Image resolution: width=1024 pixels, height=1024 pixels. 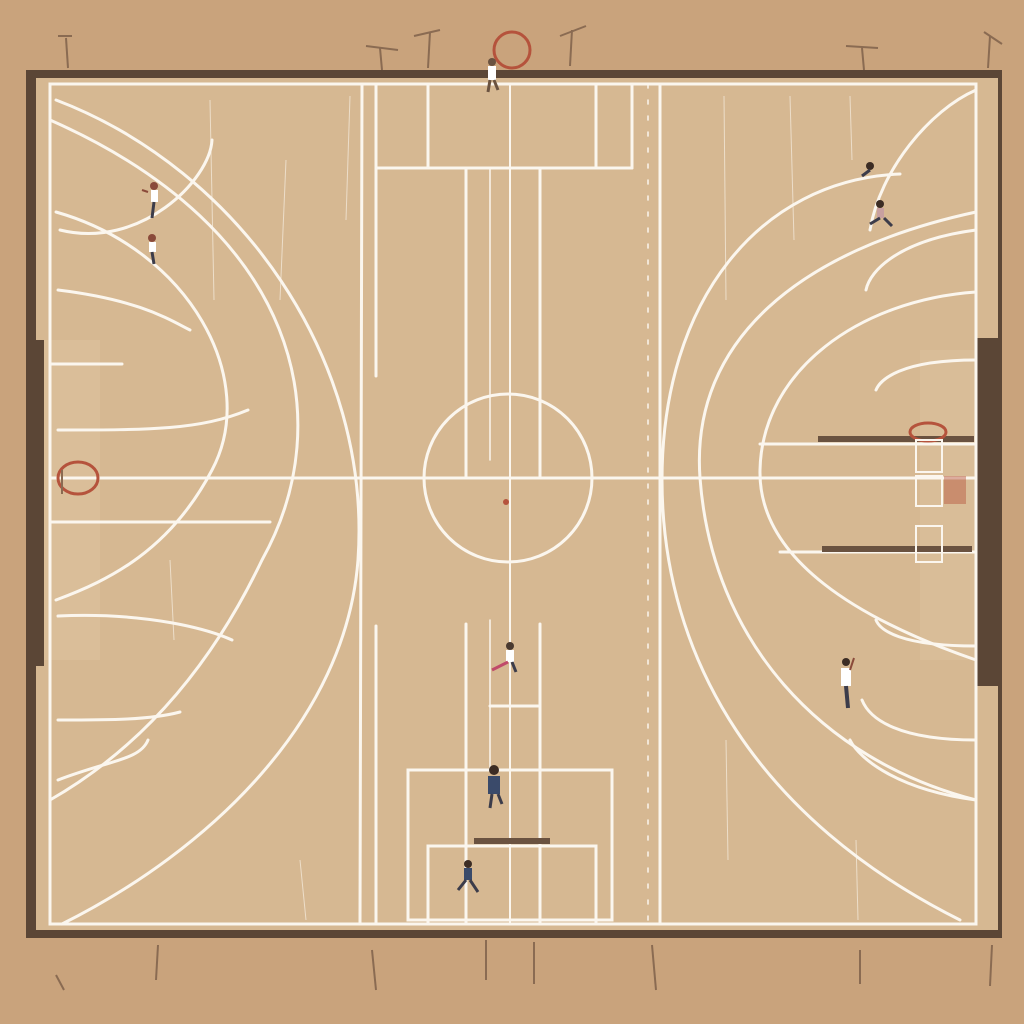 What do you see at coordinates (989, 512) in the screenshot?
I see `right-wall-post` at bounding box center [989, 512].